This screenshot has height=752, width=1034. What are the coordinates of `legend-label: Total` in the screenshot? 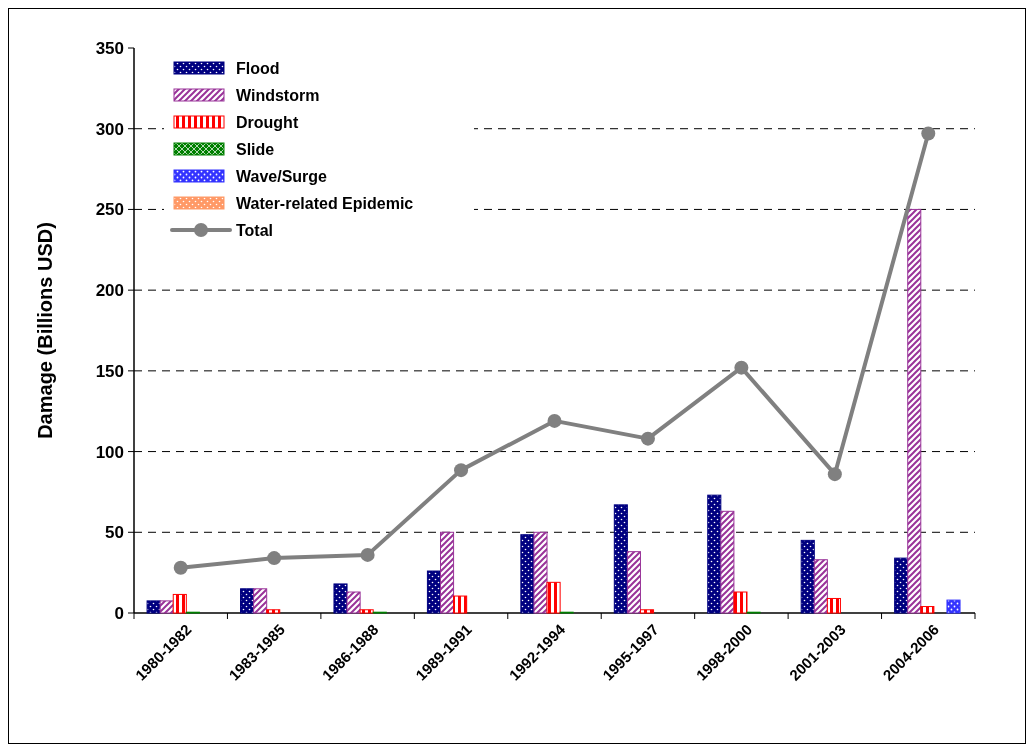 It's located at (255, 230).